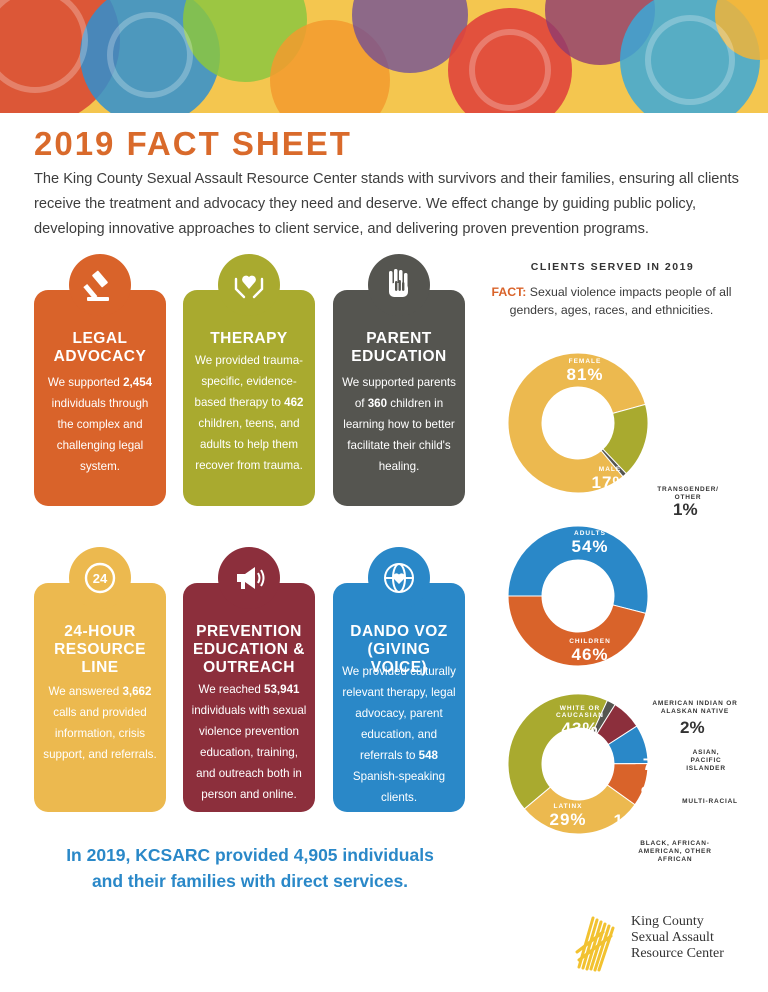 The width and height of the screenshot is (768, 992). What do you see at coordinates (706, 760) in the screenshot?
I see `asian-label: ASIAN, PACIFIC ISLANDER` at bounding box center [706, 760].